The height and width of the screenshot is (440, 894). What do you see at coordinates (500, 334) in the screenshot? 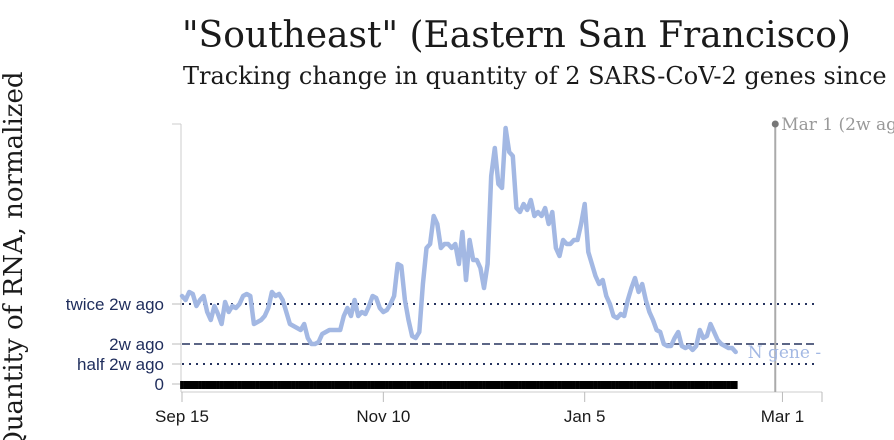
I see `reference-lines` at bounding box center [500, 334].